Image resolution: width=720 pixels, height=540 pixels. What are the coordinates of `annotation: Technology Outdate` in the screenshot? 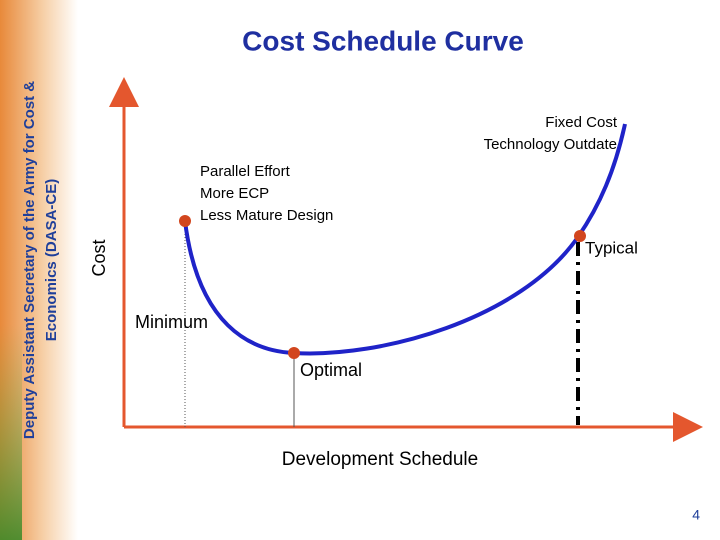 It's located at (550, 144).